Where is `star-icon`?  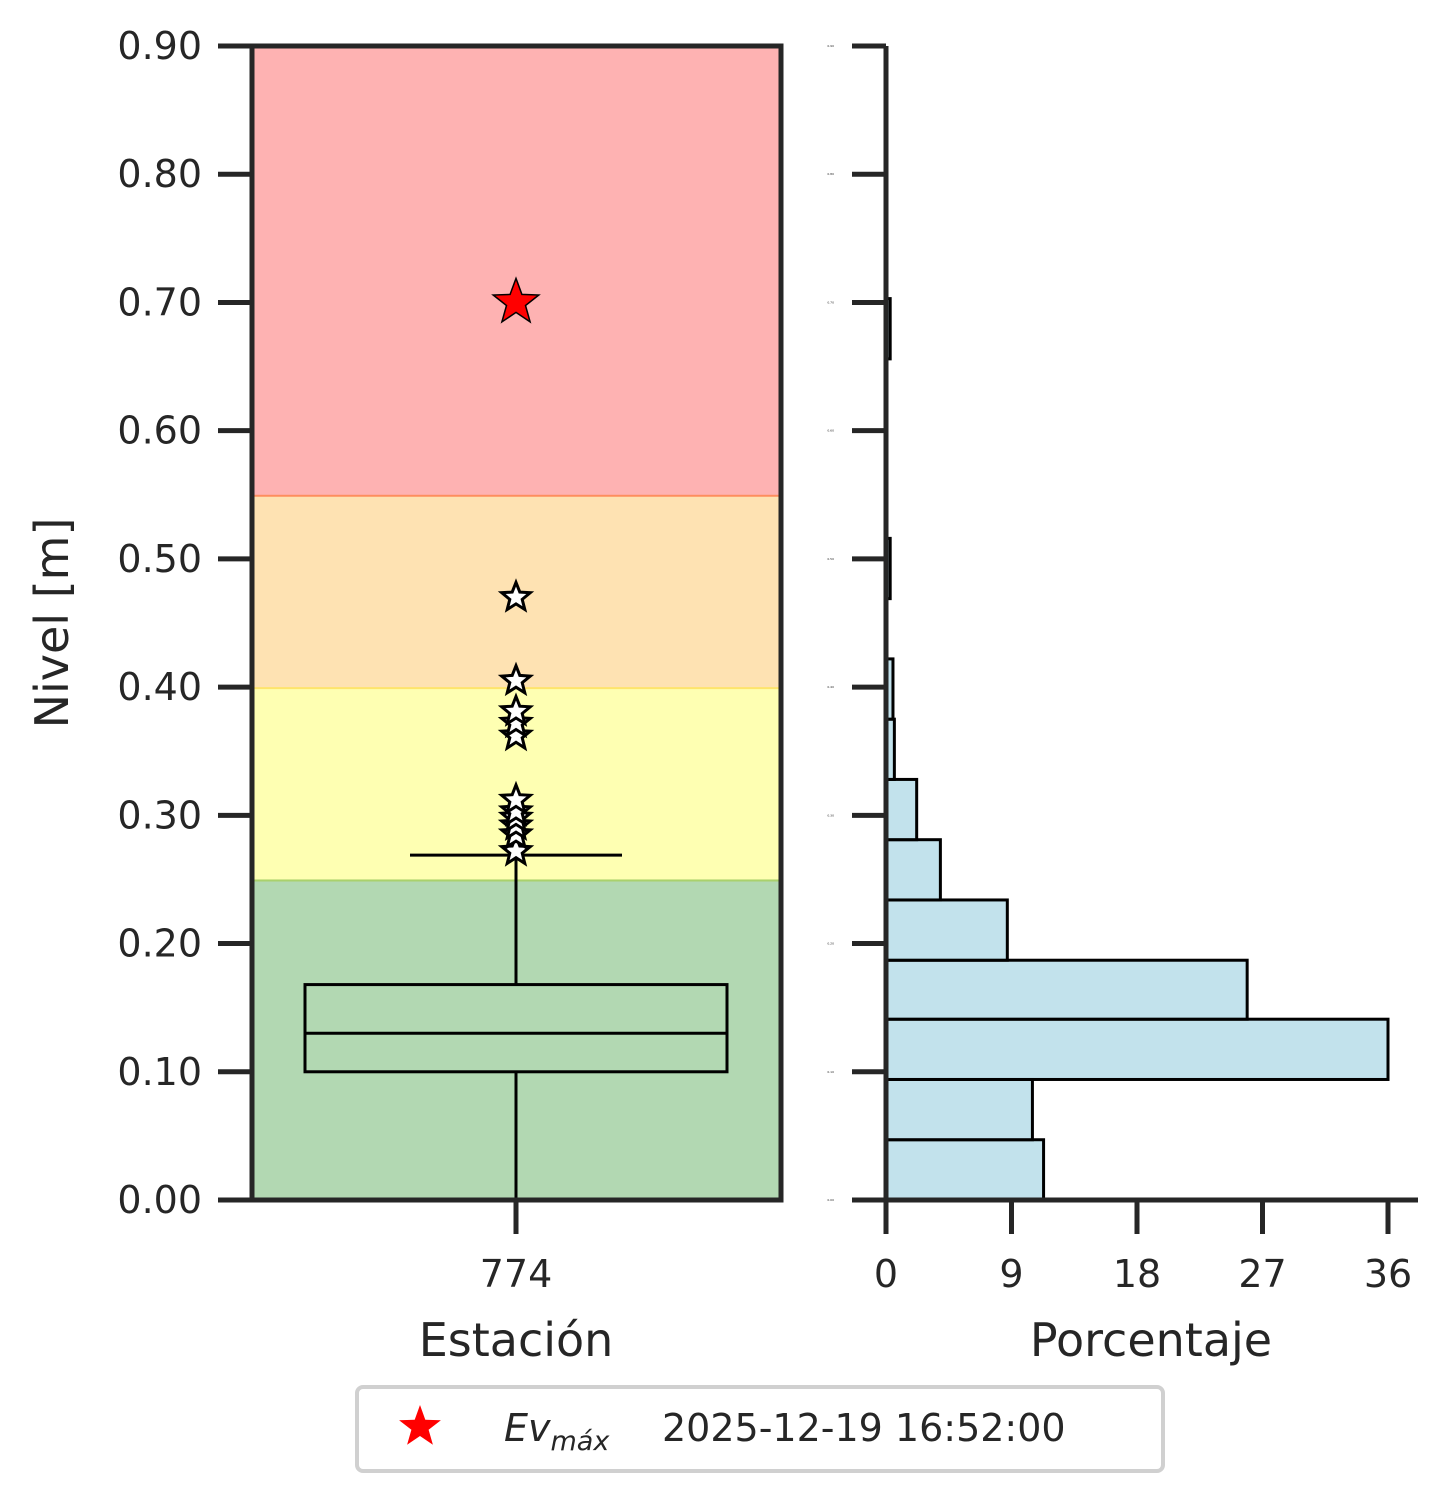 star-icon is located at coordinates (420, 1425).